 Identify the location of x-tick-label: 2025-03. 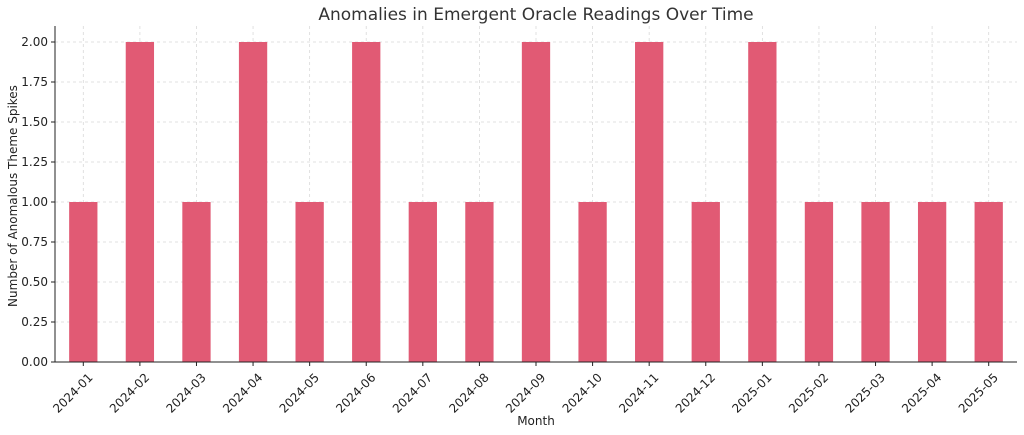
(865, 392).